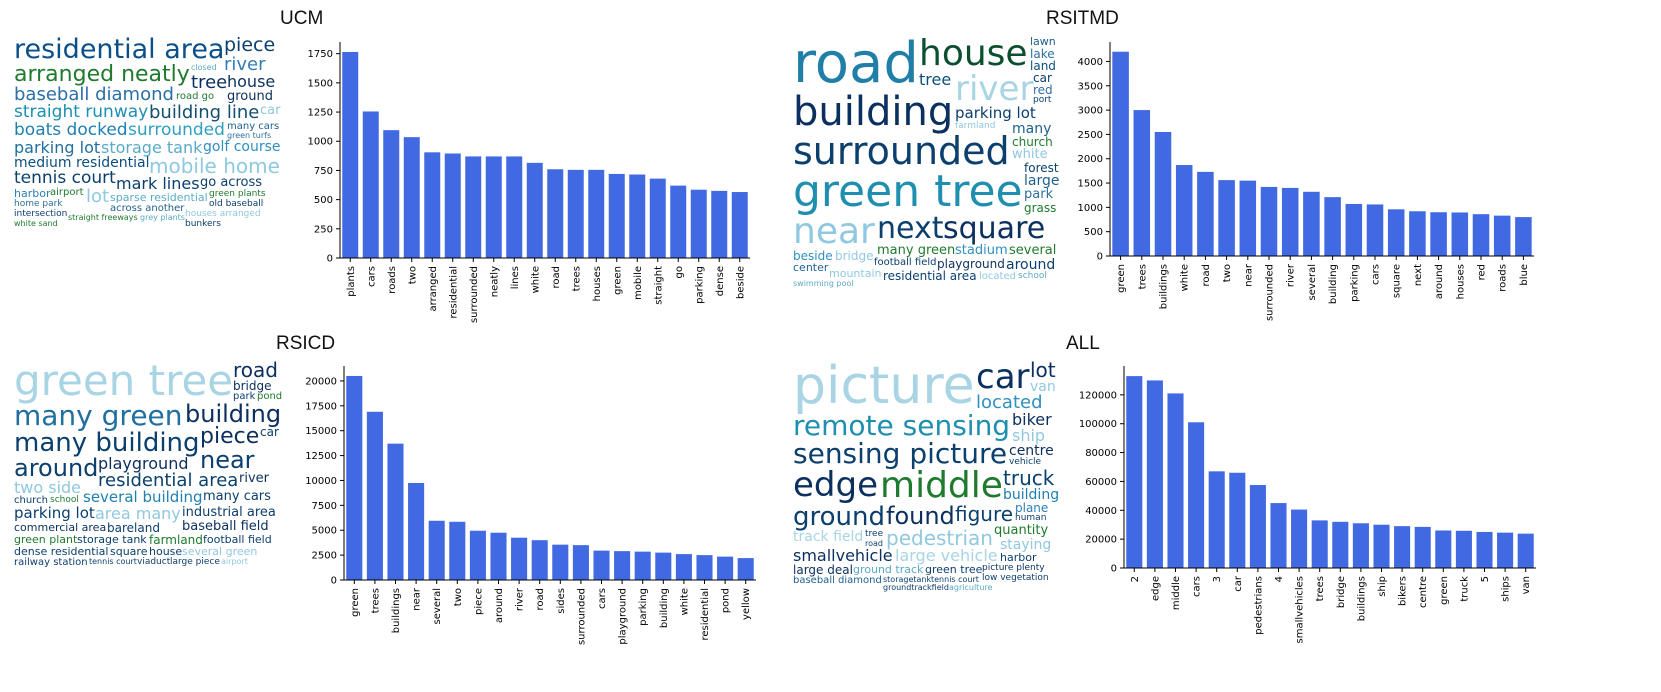 This screenshot has height=692, width=1661. I want to click on wordcloud-word: square, so click(994, 228).